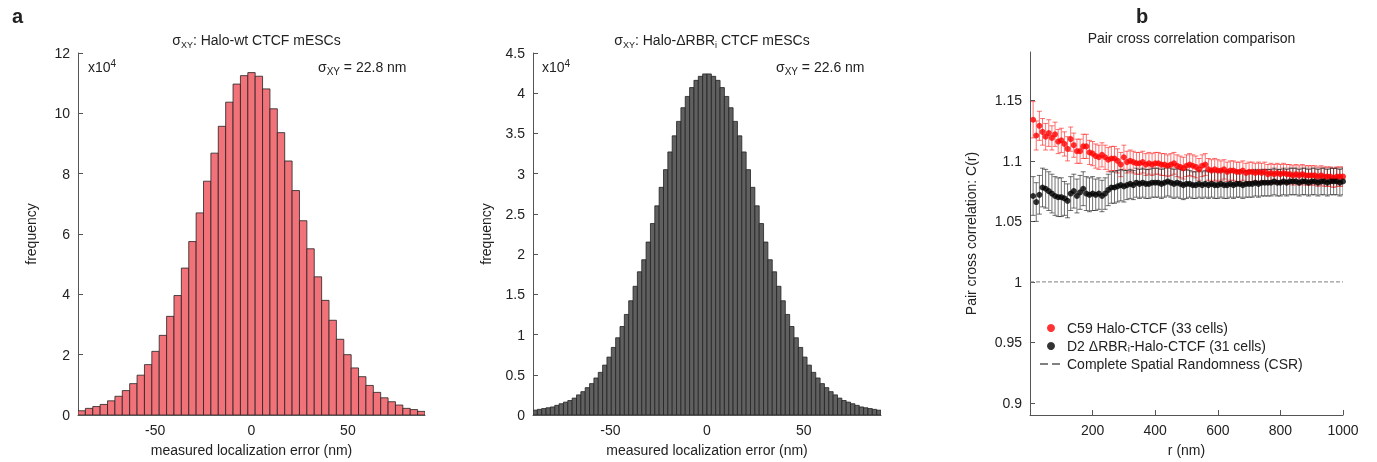  I want to click on legend-label: D2 ΔRBRᵢ-Halo-CTCF (31 cells), so click(1167, 346).